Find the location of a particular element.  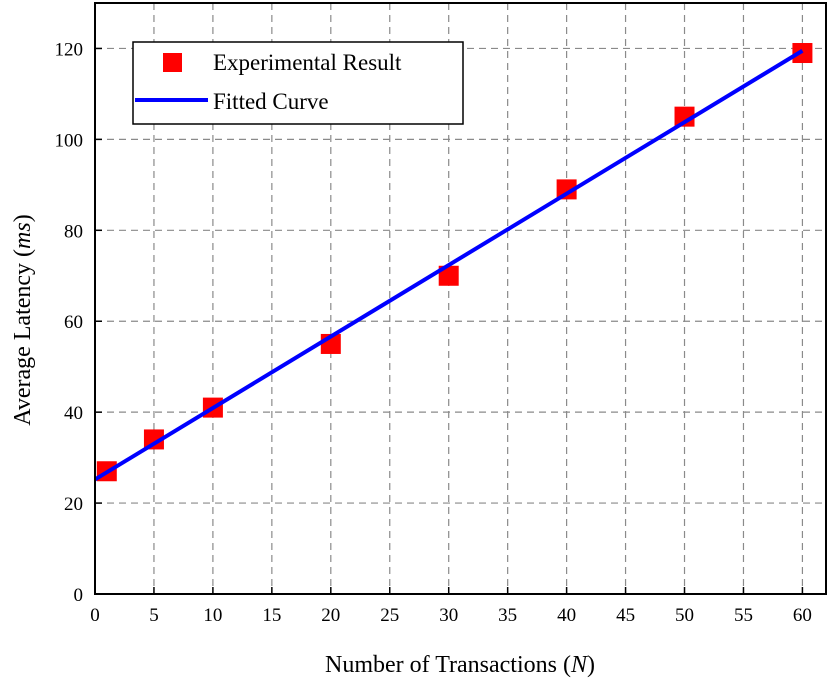

y-axis-title: Average Latency (ms) is located at coordinates (23, 319).